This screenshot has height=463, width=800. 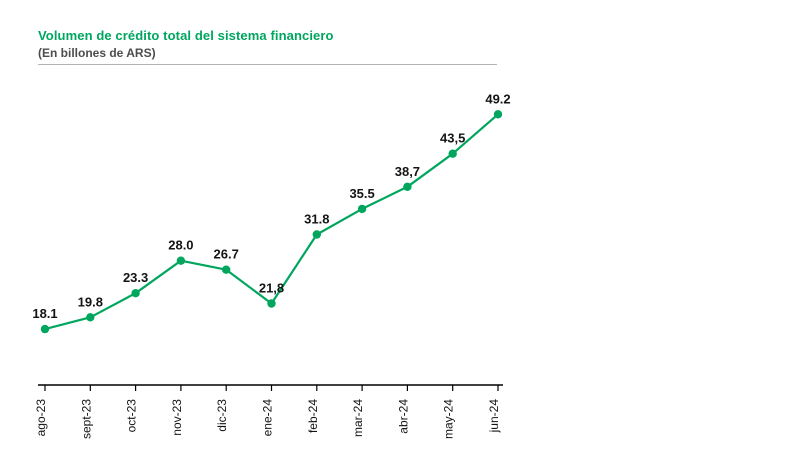 I want to click on data-point-label: 28.0, so click(x=180, y=245).